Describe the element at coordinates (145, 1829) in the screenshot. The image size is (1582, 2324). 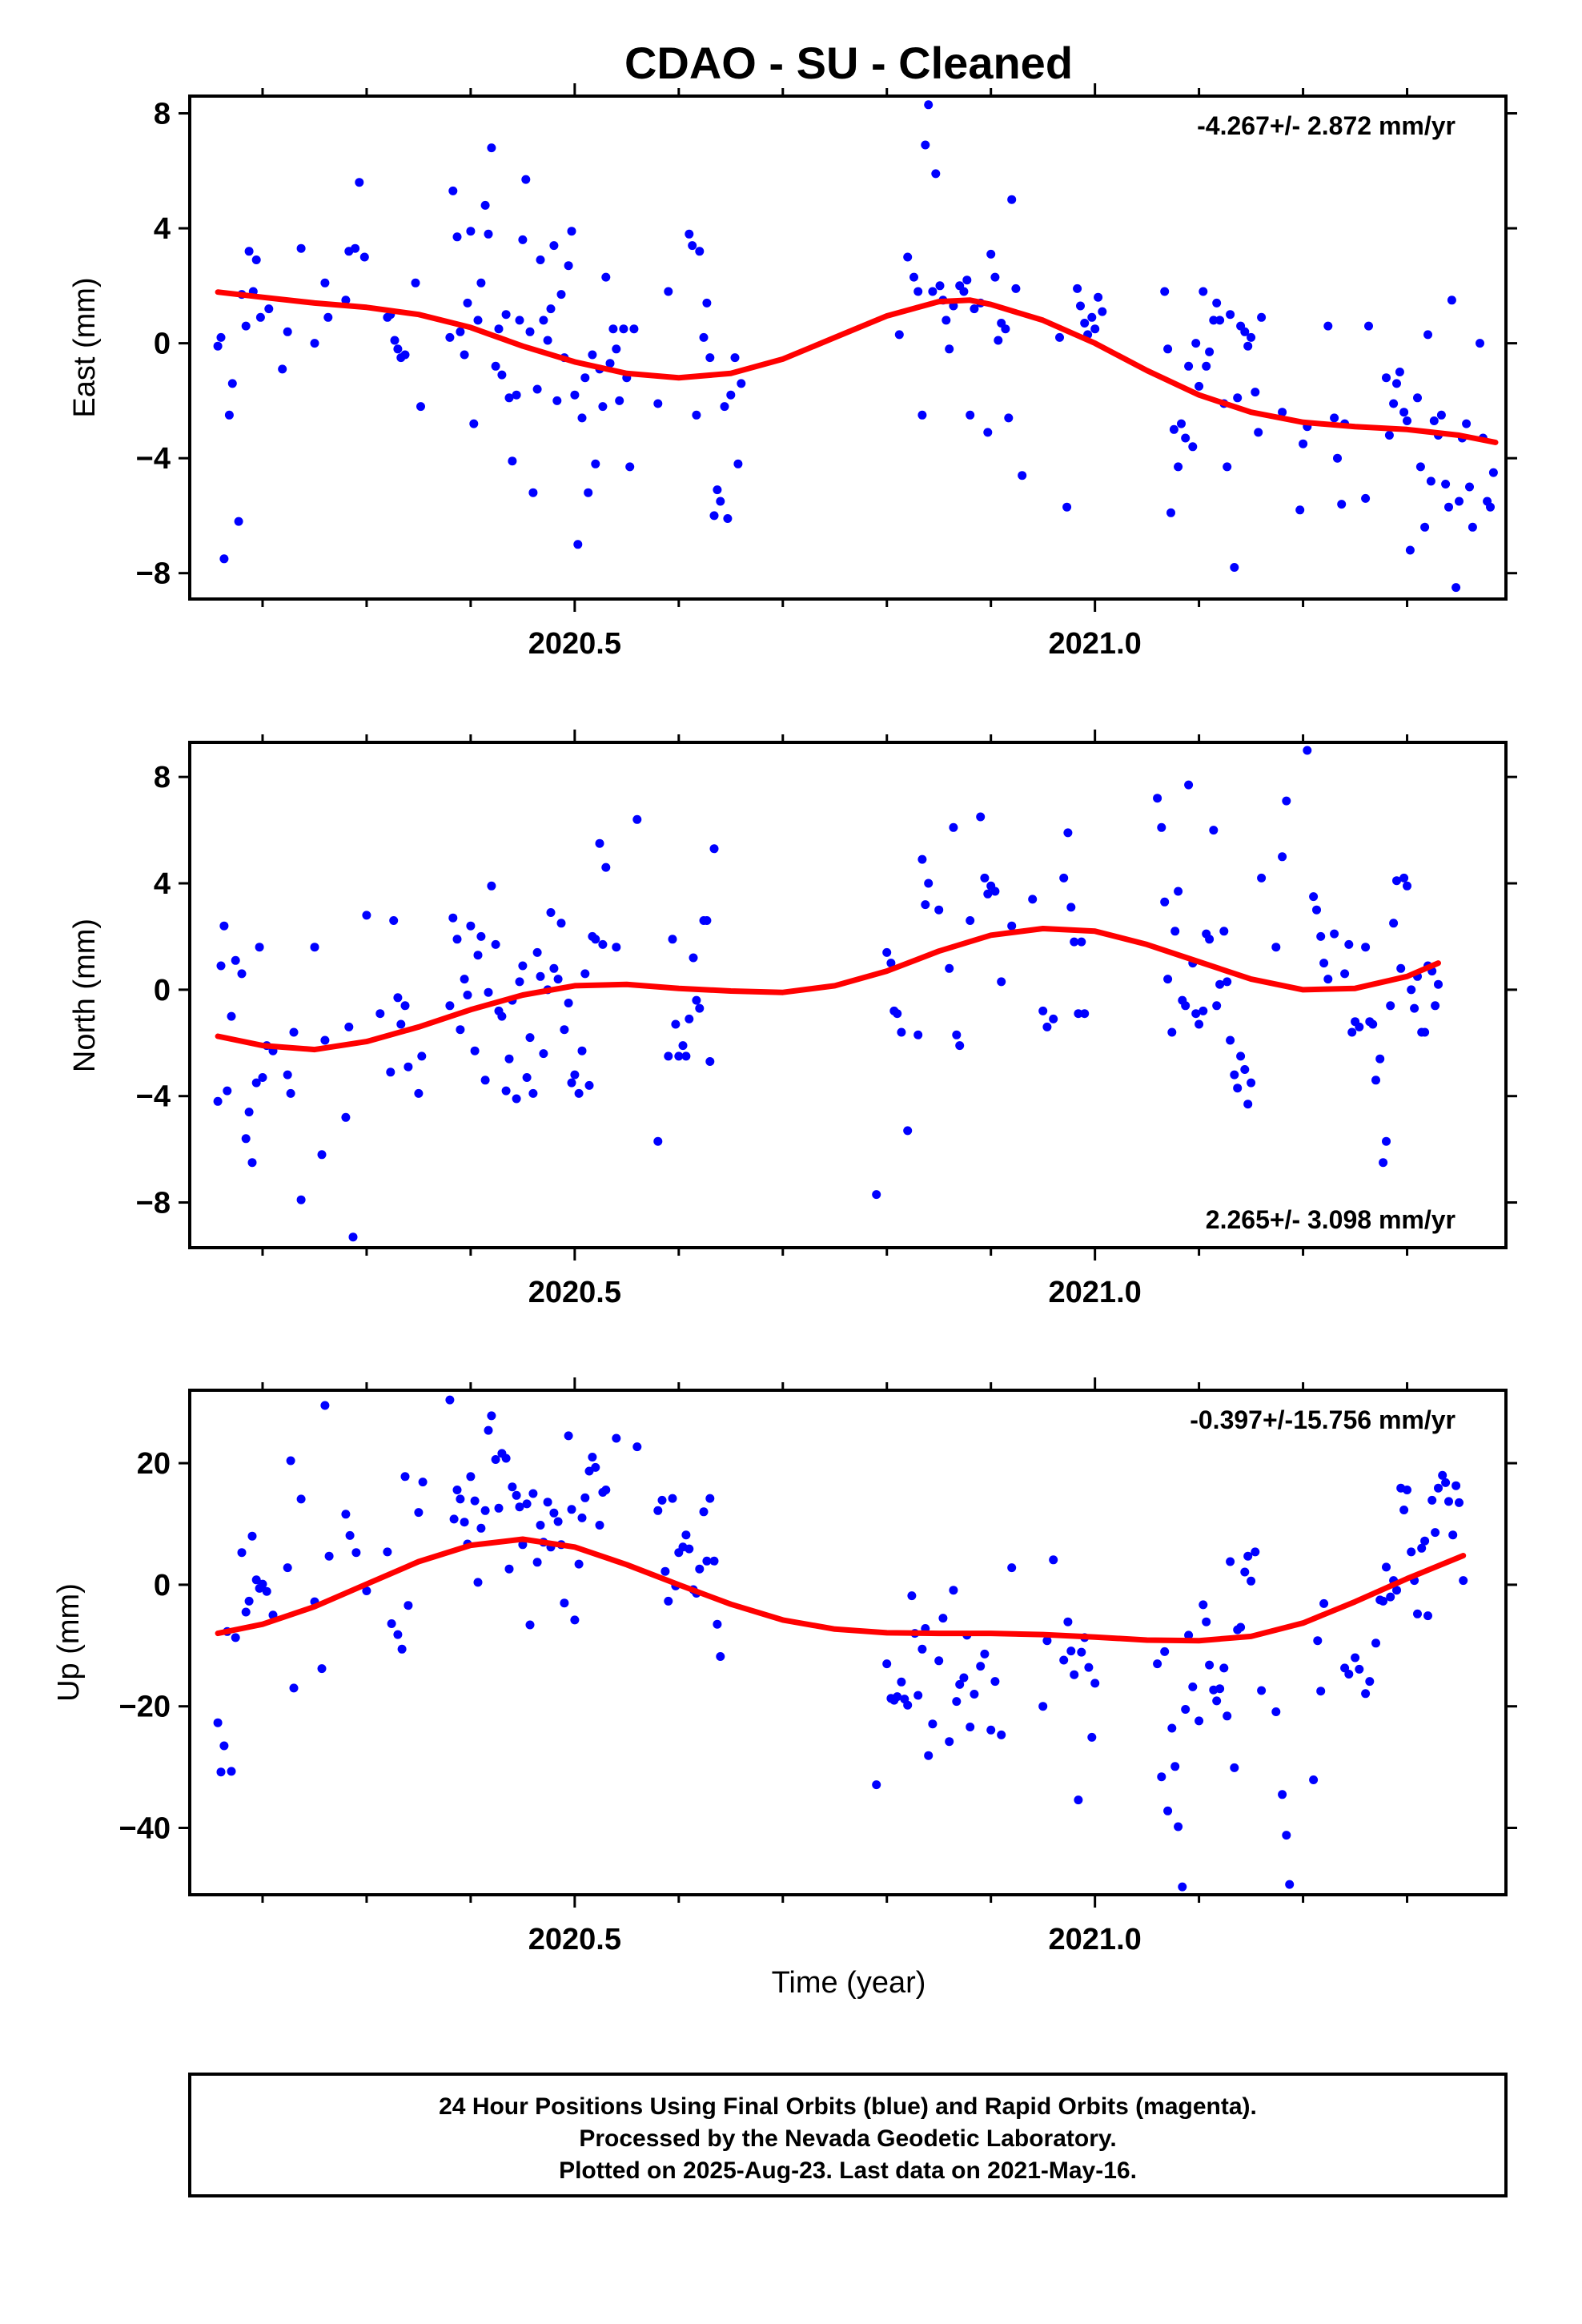
I see `y-tick-label: −40` at that location.